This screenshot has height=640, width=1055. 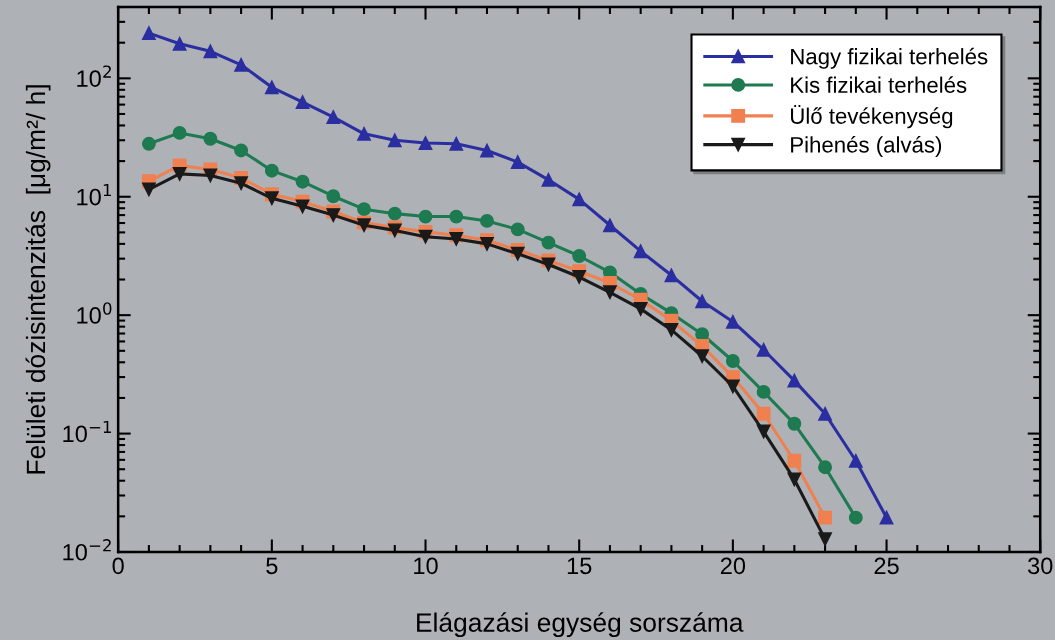 What do you see at coordinates (94, 195) in the screenshot?
I see `y-tick-label: 10$^{1}$` at bounding box center [94, 195].